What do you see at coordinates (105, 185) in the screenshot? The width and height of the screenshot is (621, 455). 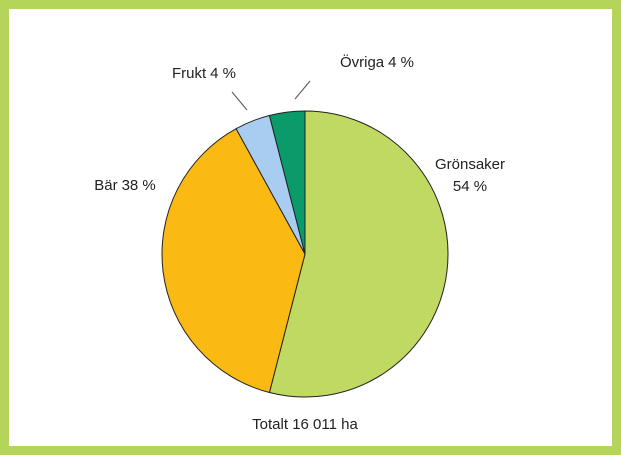 I see `slice-label: Bär` at bounding box center [105, 185].